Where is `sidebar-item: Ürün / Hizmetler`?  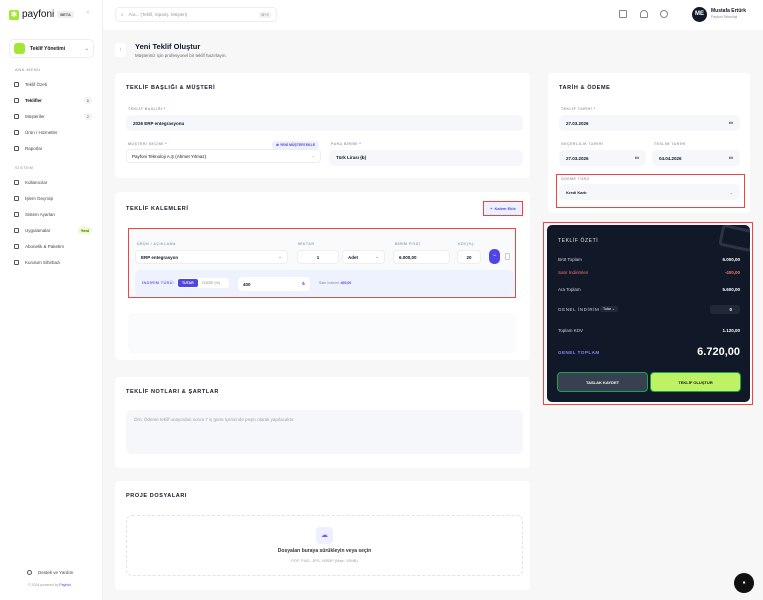 sidebar-item: Ürün / Hizmetler is located at coordinates (53, 132).